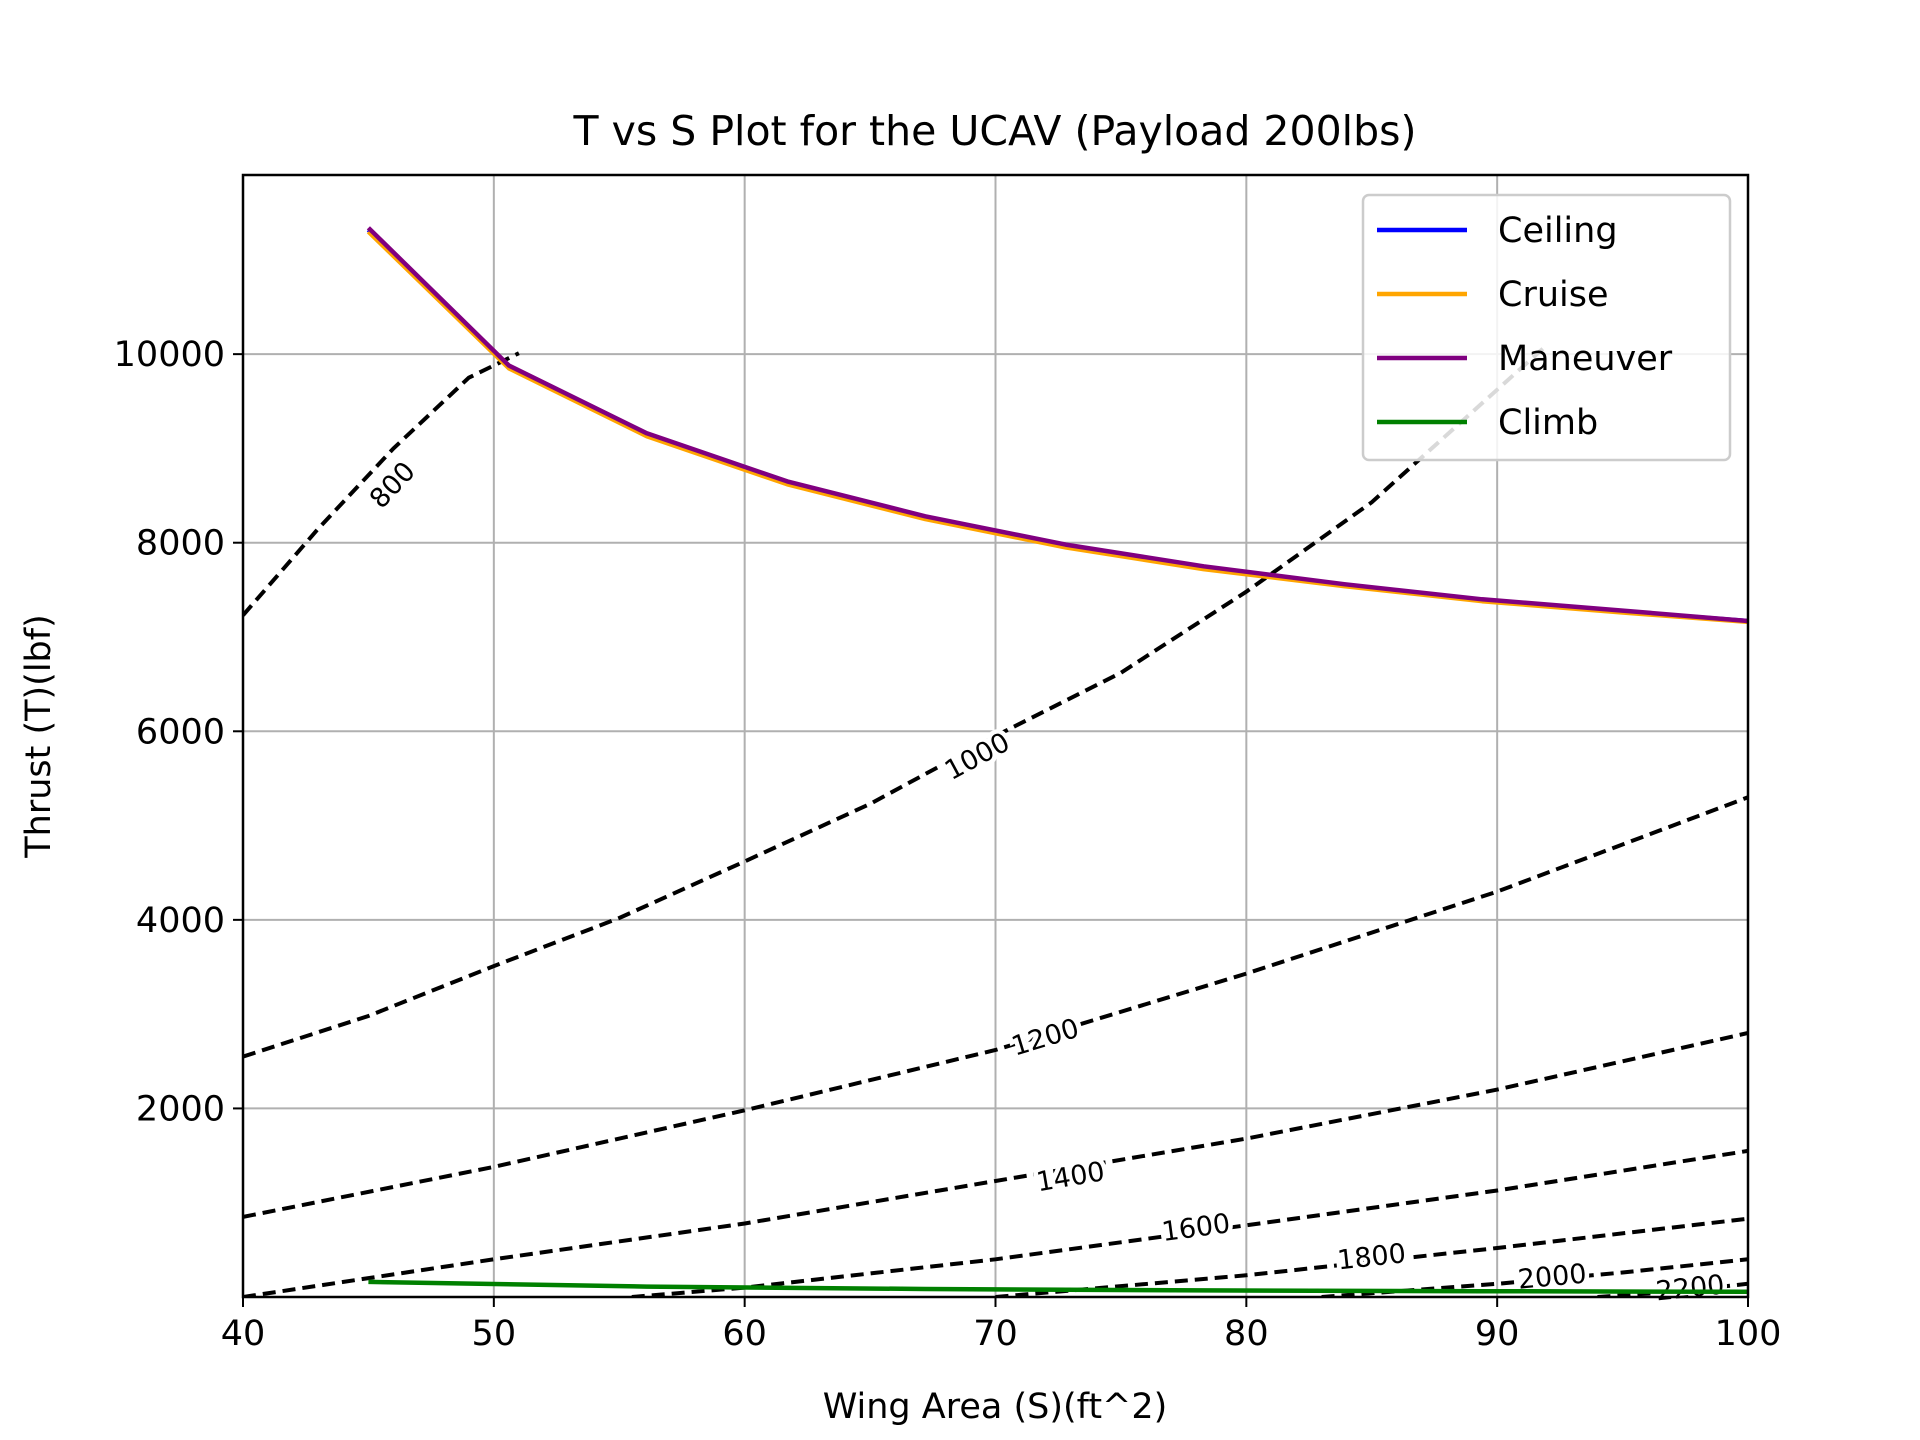 Image resolution: width=1920 pixels, height=1440 pixels. What do you see at coordinates (1548, 423) in the screenshot?
I see `legend-label-climb: Climb` at bounding box center [1548, 423].